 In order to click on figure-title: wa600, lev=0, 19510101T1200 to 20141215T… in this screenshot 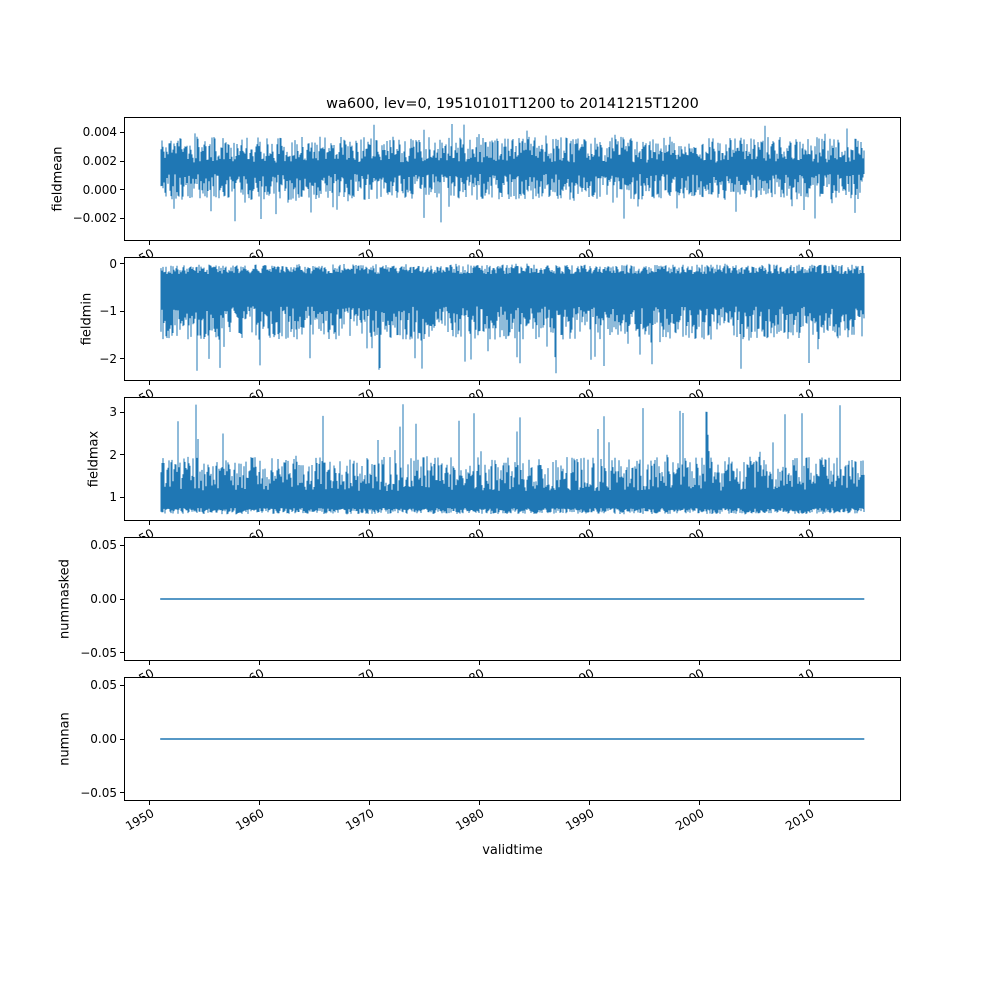, I will do `click(512, 104)`.